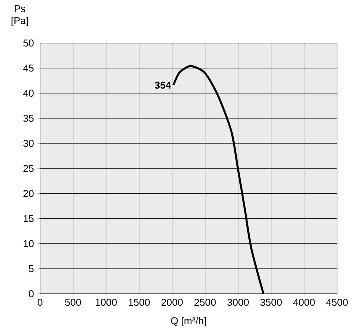  What do you see at coordinates (29, 218) in the screenshot?
I see `y-tick-label: 15` at bounding box center [29, 218].